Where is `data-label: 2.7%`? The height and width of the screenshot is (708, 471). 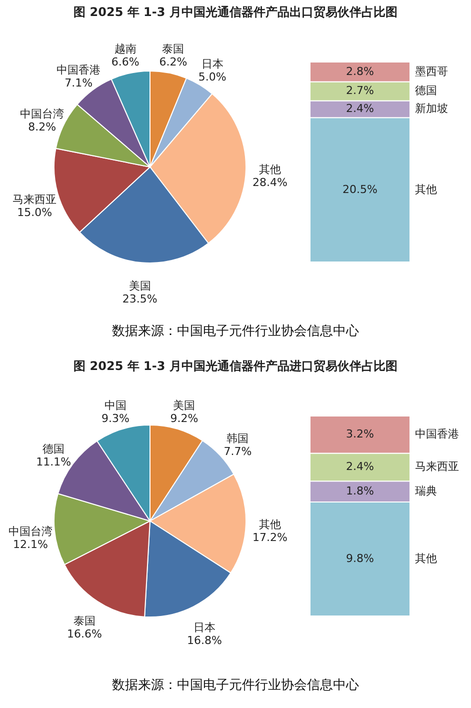 data-label: 2.7% is located at coordinates (360, 91).